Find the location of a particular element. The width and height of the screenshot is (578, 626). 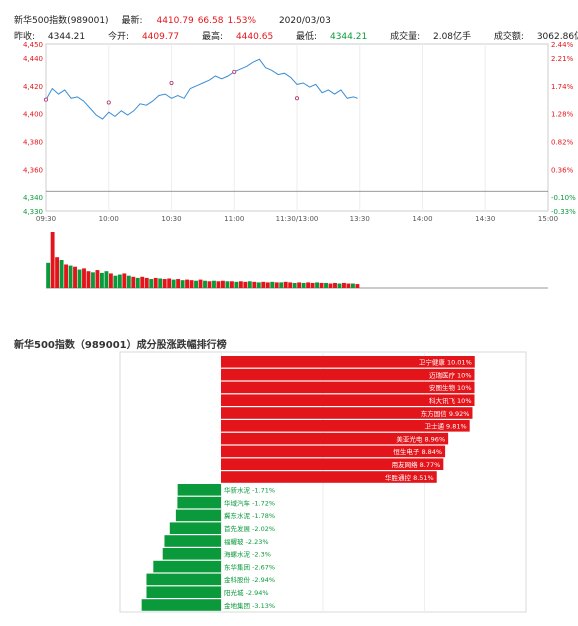

y-tick-label-right: 2.44% is located at coordinates (562, 45).